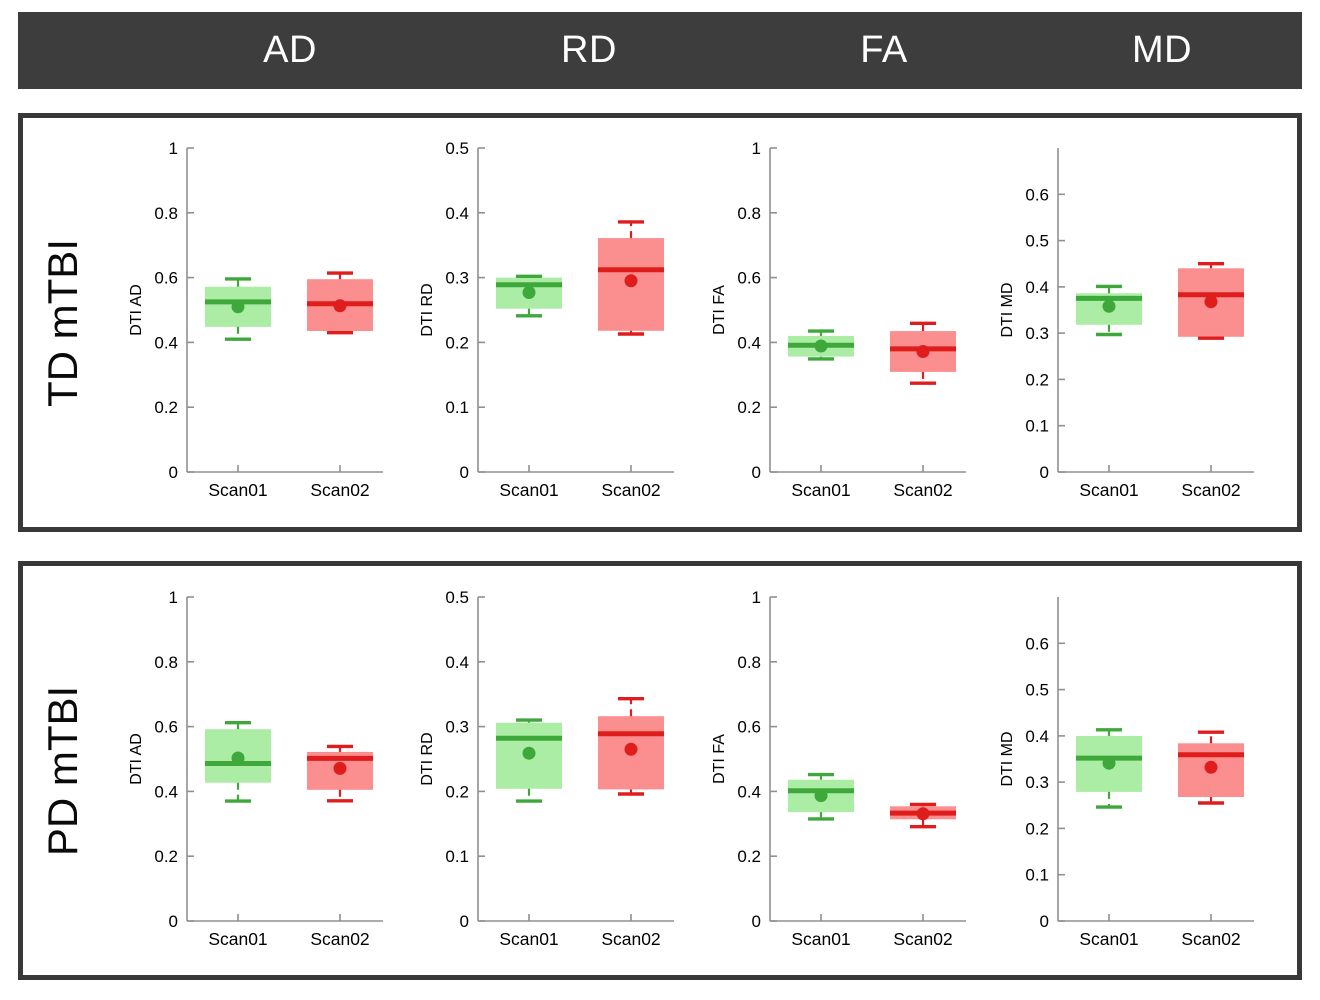  I want to click on column-header-md: MD, so click(1162, 50).